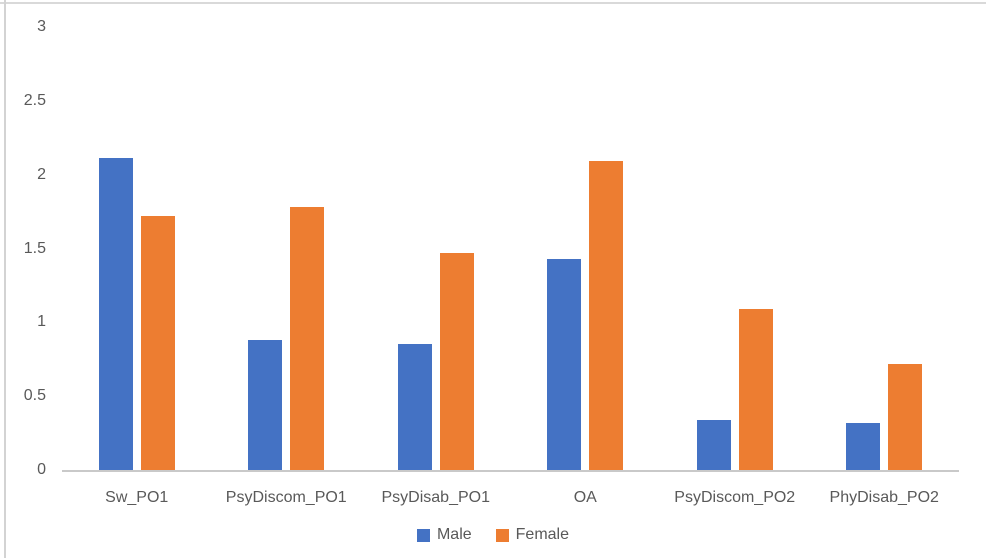 The image size is (986, 558). Describe the element at coordinates (905, 416) in the screenshot. I see `bar-female-PhyDisab_PO2` at that location.